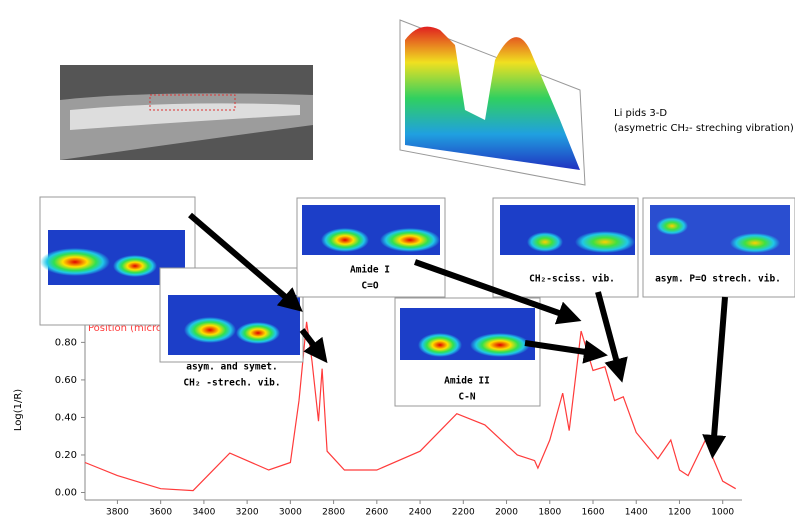 This screenshot has height=517, width=795. Describe the element at coordinates (467, 381) in the screenshot. I see `annotation: Amide II` at that location.